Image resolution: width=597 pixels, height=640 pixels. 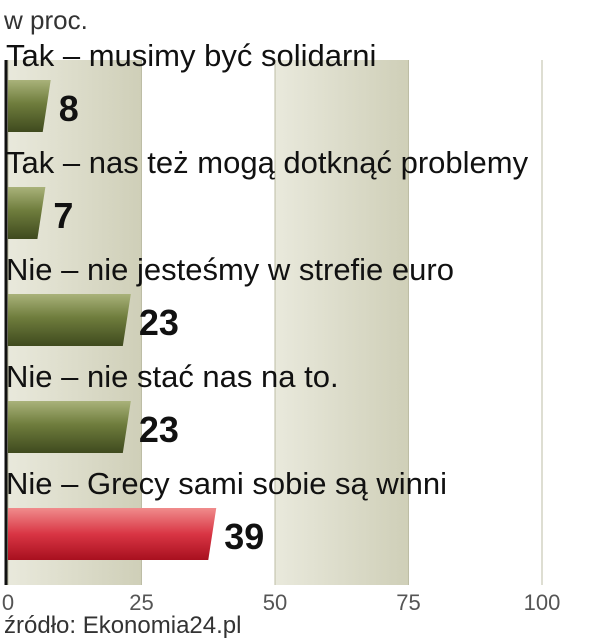 I want to click on source-label: źródło: Ekonomia24.pl, so click(x=122, y=625).